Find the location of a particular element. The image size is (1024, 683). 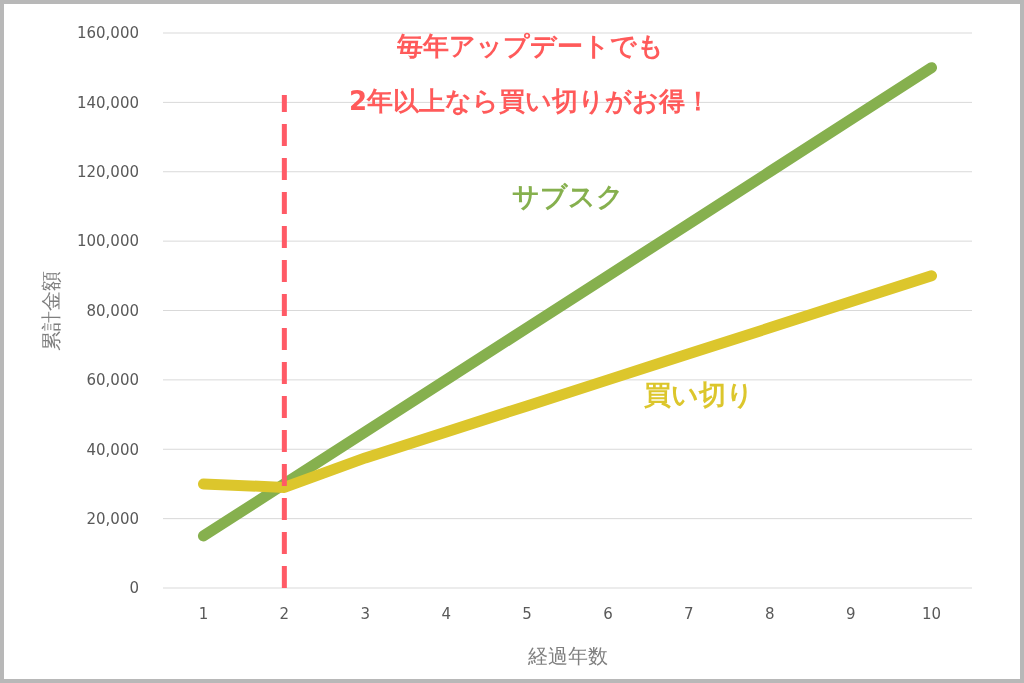

x-tick-label: 9 is located at coordinates (850, 614).